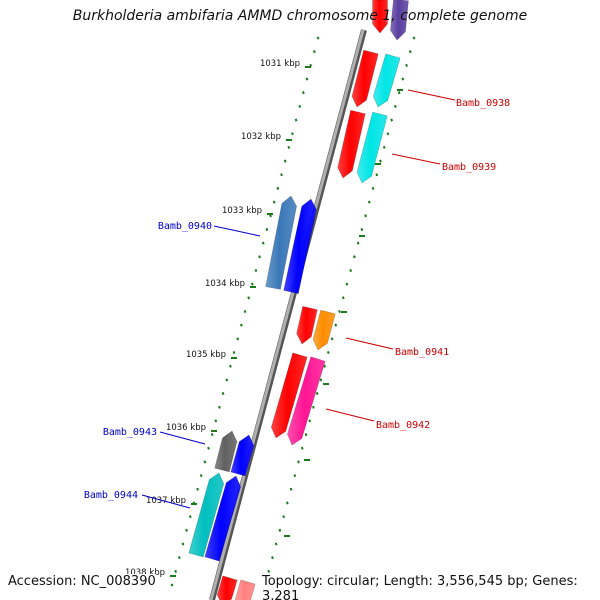 The width and height of the screenshot is (600, 600). I want to click on top-feature-gene-arrow, so click(380, 17).